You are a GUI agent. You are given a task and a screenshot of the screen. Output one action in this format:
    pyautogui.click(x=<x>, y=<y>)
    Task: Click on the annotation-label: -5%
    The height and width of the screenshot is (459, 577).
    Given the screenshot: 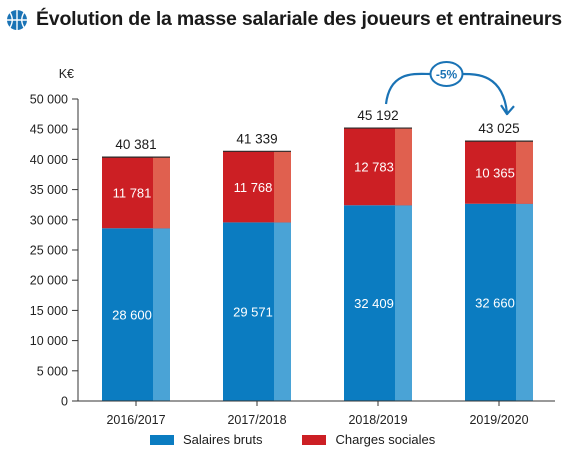 What is the action you would take?
    pyautogui.click(x=447, y=75)
    